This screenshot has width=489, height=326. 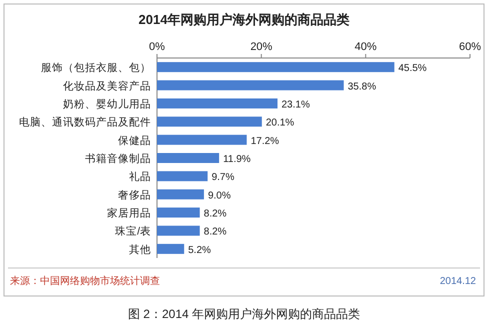 I want to click on data-label: 35.8%, so click(x=362, y=86).